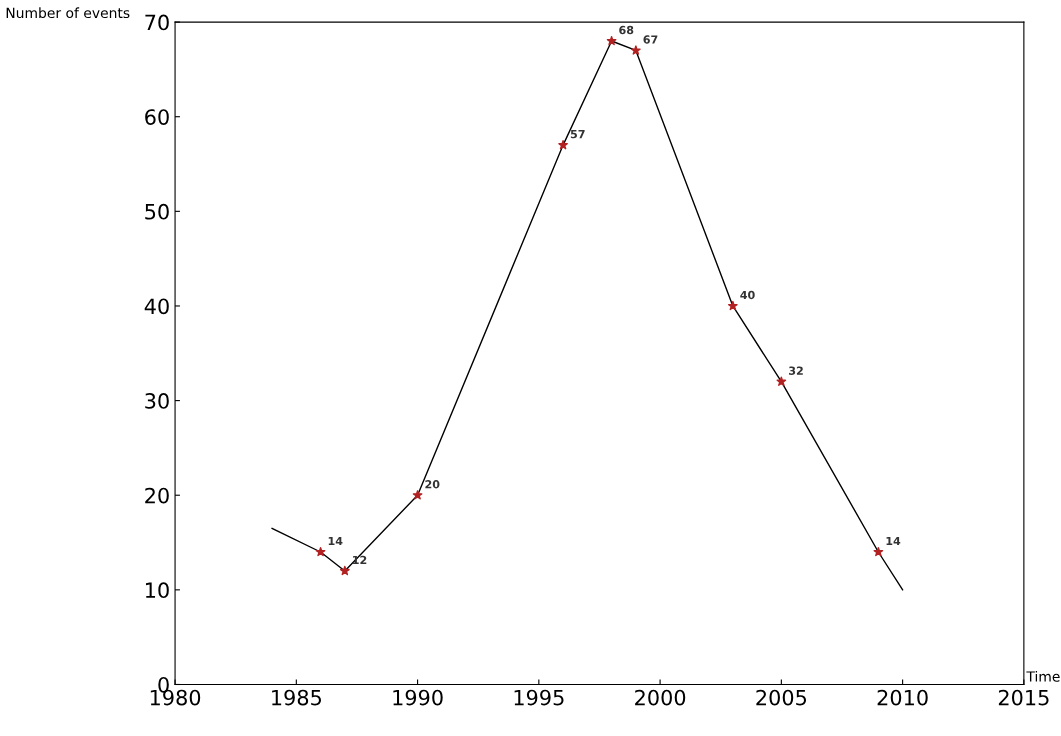 This screenshot has width=1061, height=736. Describe the element at coordinates (297, 697) in the screenshot. I see `x-tick-label: 1985` at that location.